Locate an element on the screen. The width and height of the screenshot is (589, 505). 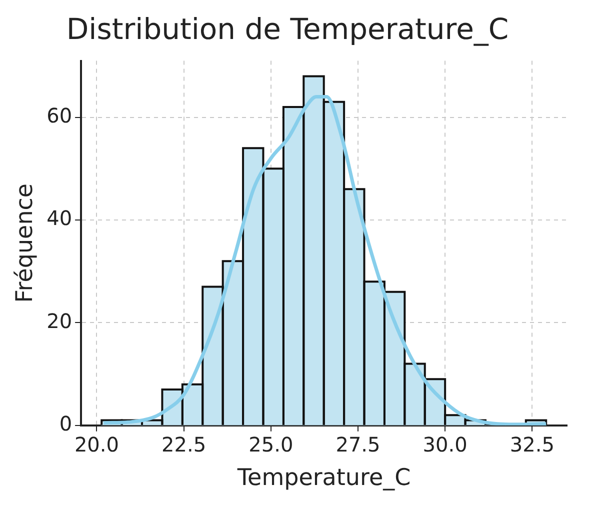
y-tick-label: 40 is located at coordinates (59, 218).